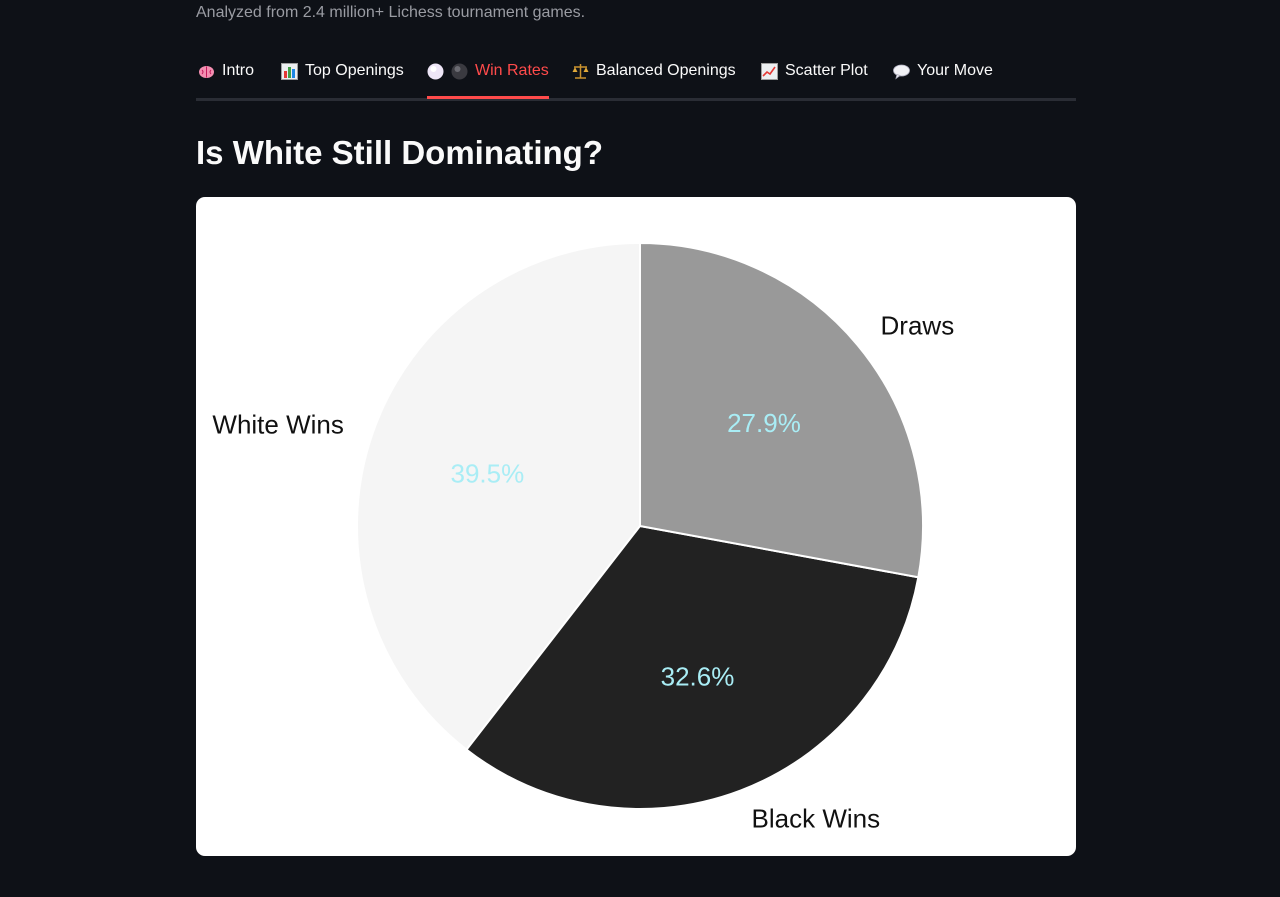 The image size is (1280, 897). Describe the element at coordinates (769, 71) in the screenshot. I see `chart-increasing-icon` at that location.